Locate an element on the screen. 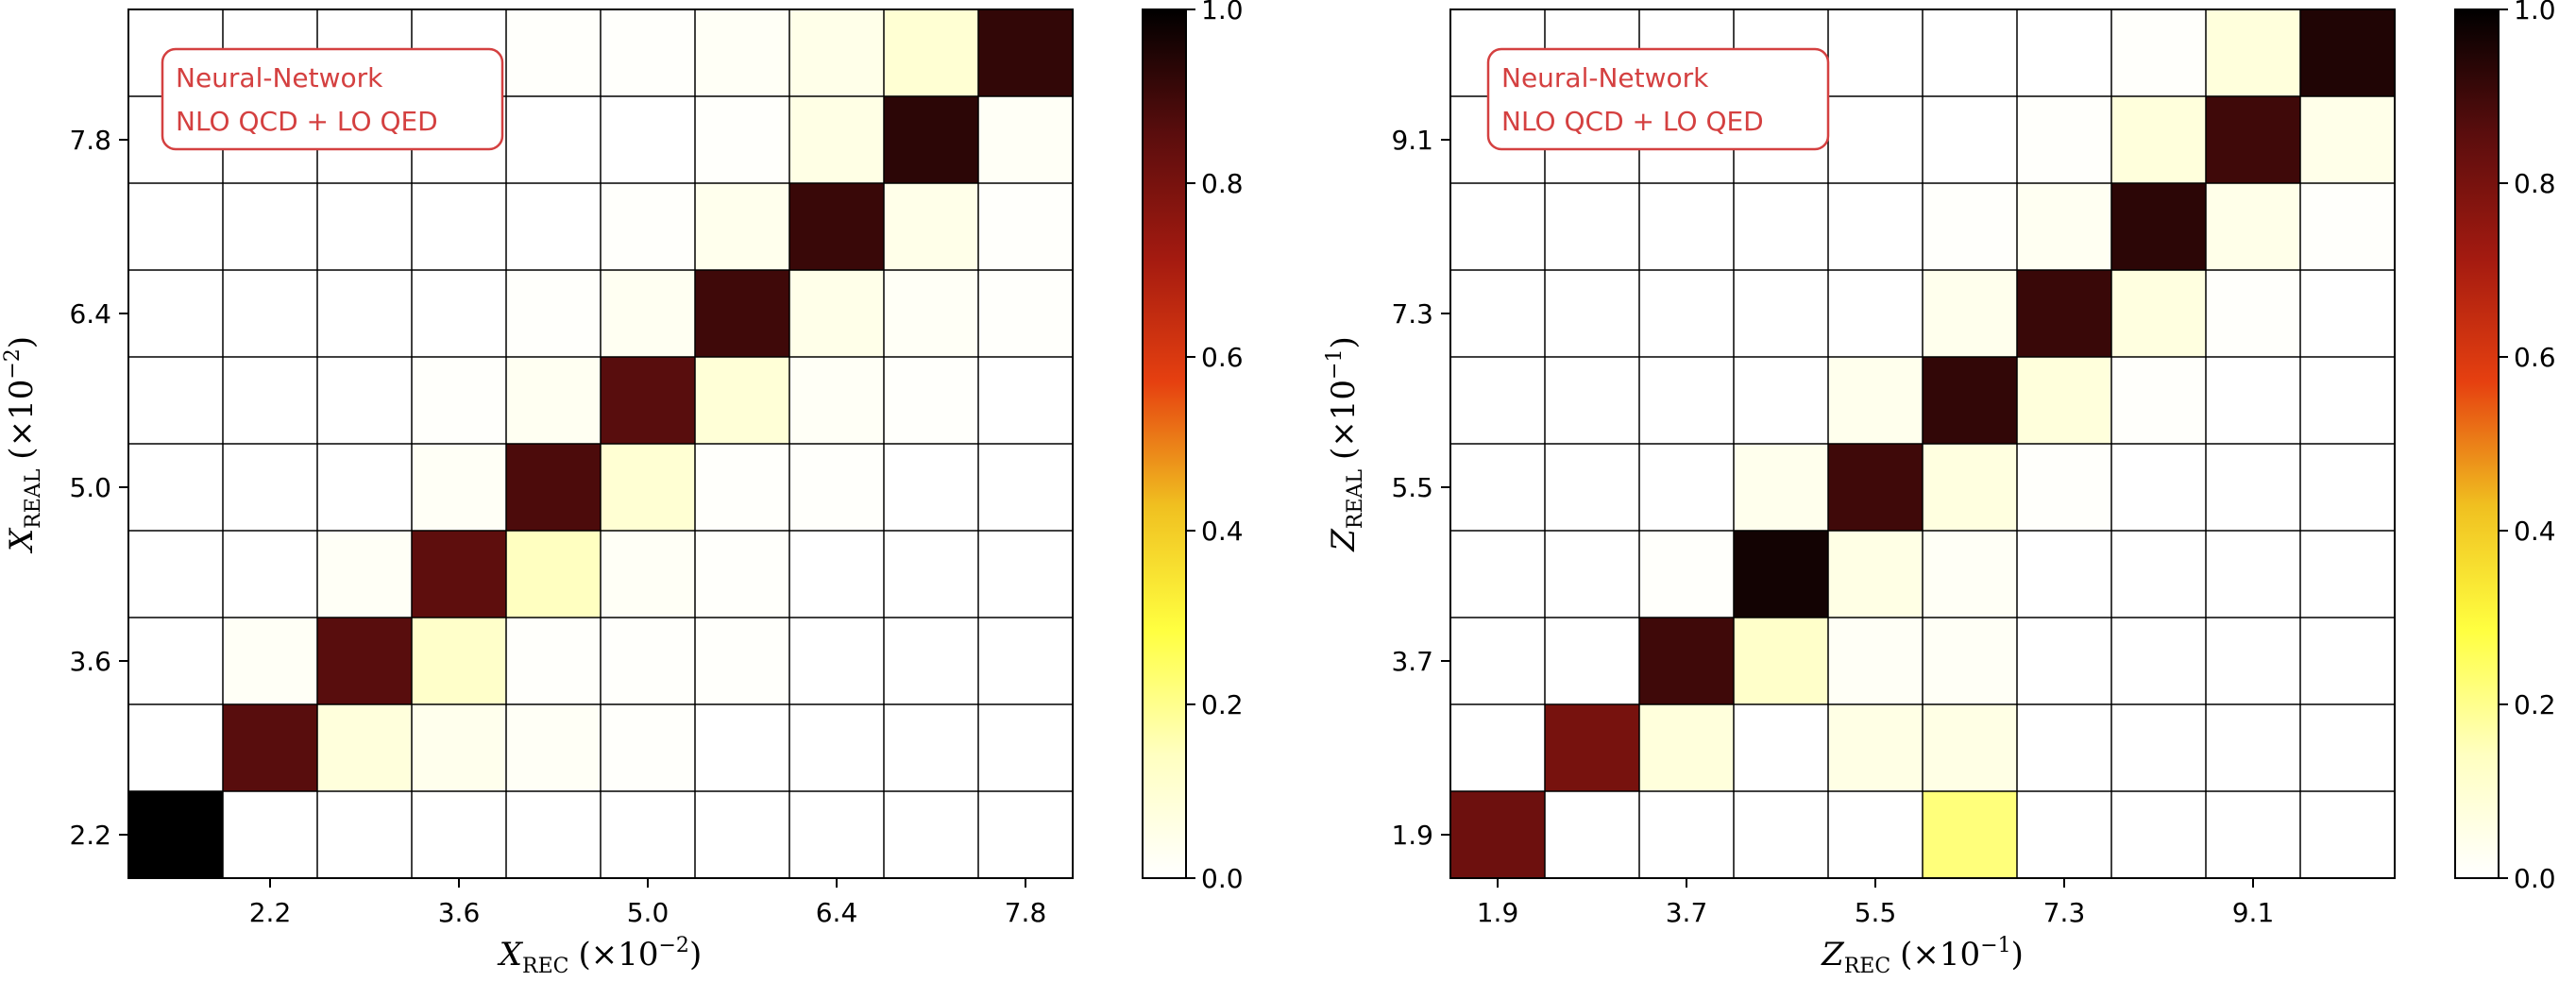 Image resolution: width=2576 pixels, height=982 pixels. annotation-frame is located at coordinates (1658, 99).